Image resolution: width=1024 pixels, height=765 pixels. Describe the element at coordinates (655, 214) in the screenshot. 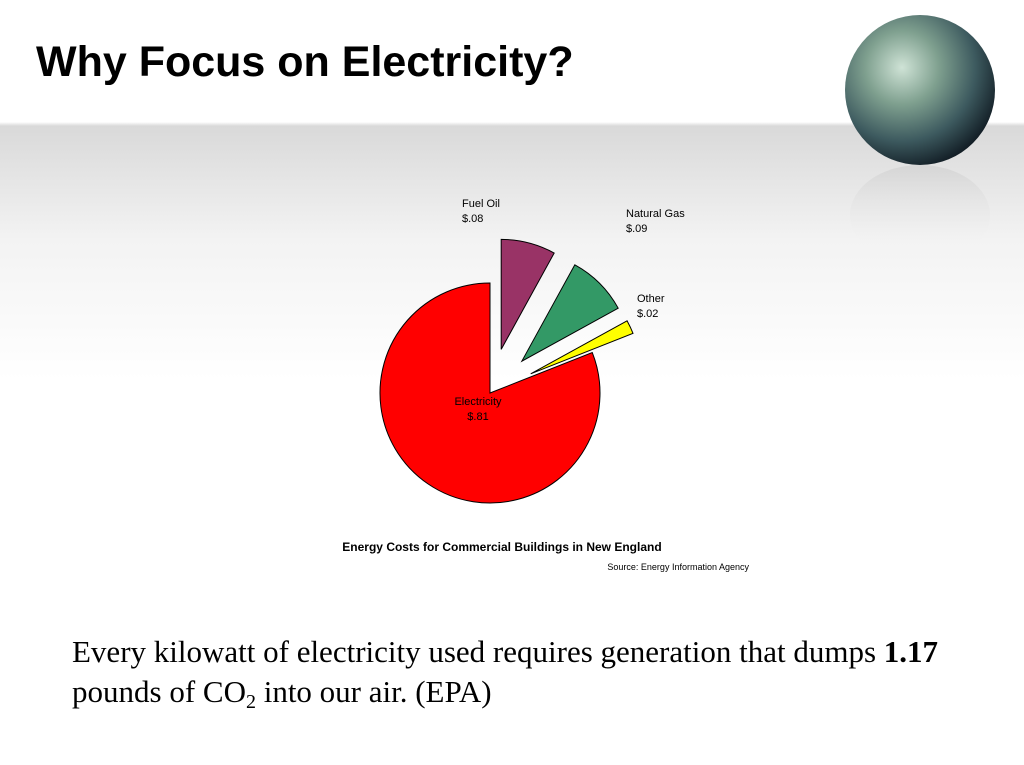

I see `slice-label: Natural Gas` at that location.